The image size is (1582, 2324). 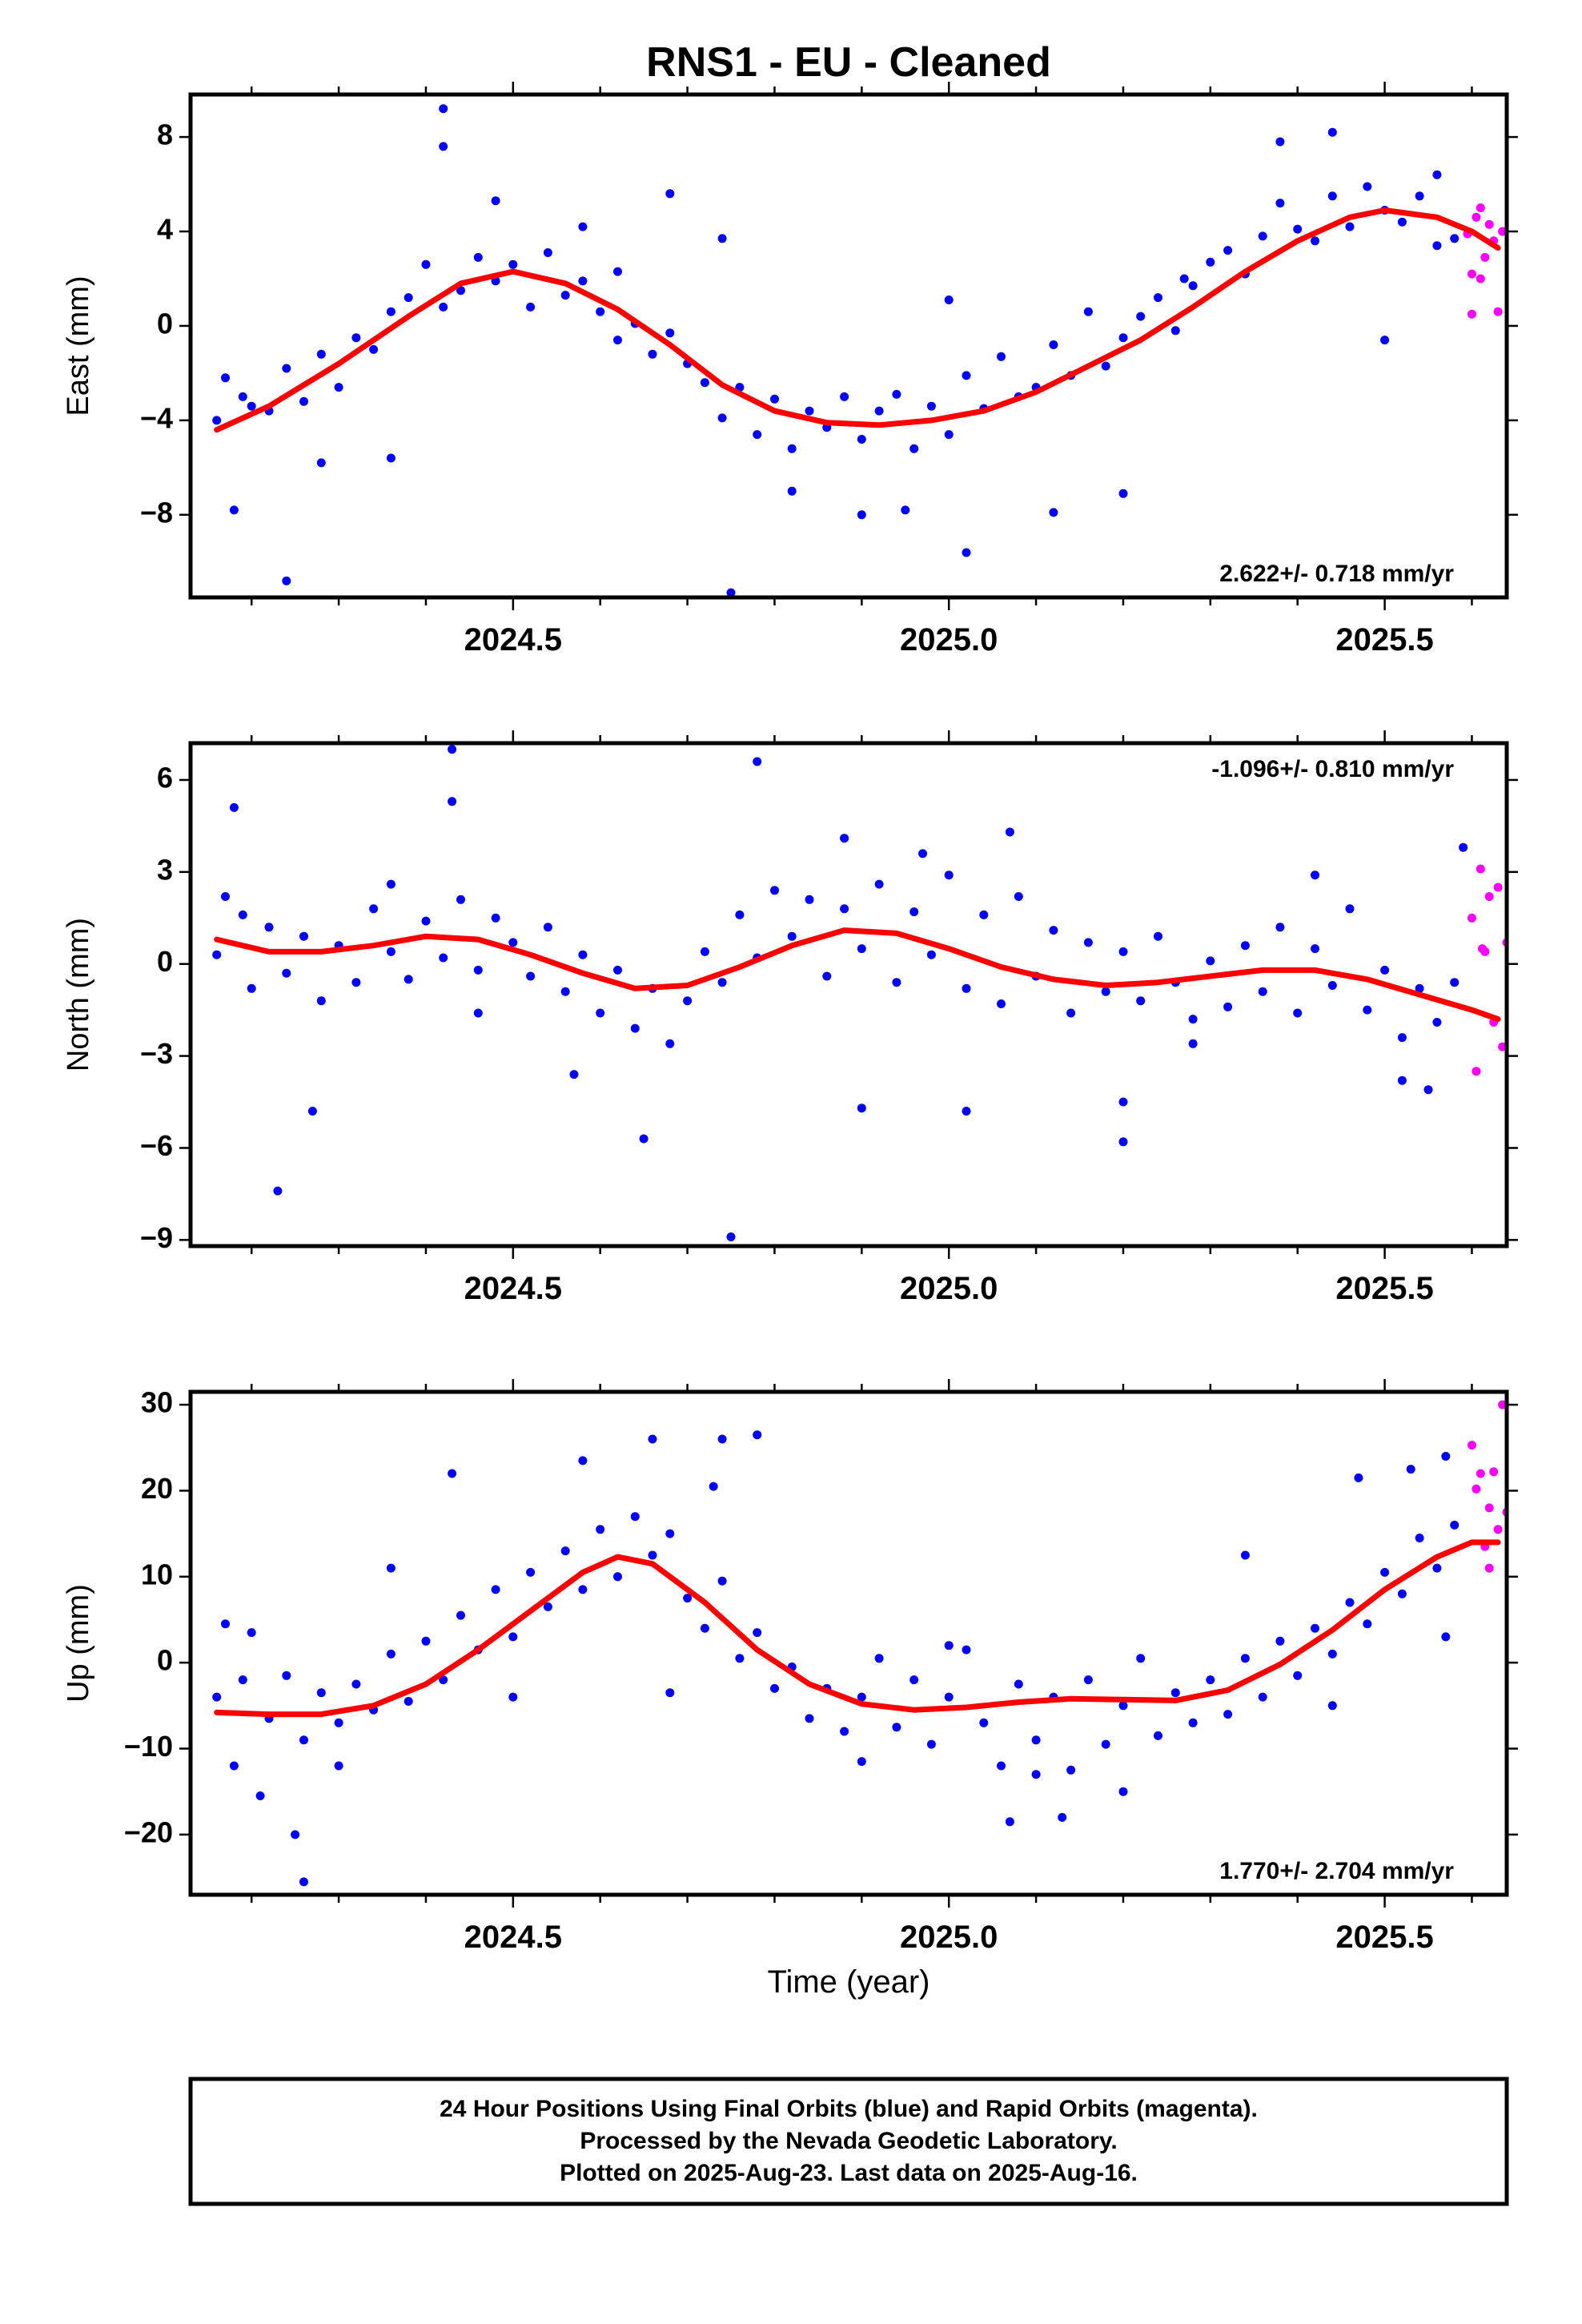 I want to click on y-tick-label: 0, so click(x=165, y=1660).